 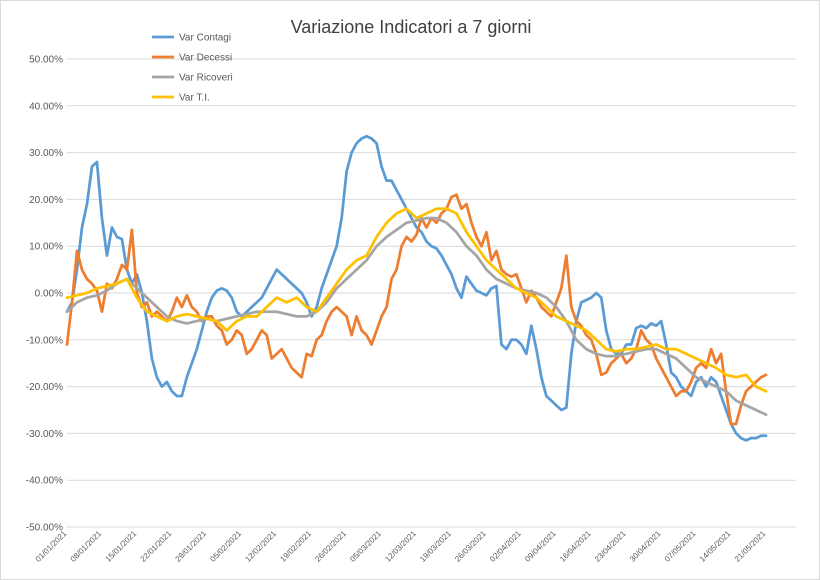 What do you see at coordinates (194, 98) in the screenshot?
I see `legend-label: Var T.I.` at bounding box center [194, 98].